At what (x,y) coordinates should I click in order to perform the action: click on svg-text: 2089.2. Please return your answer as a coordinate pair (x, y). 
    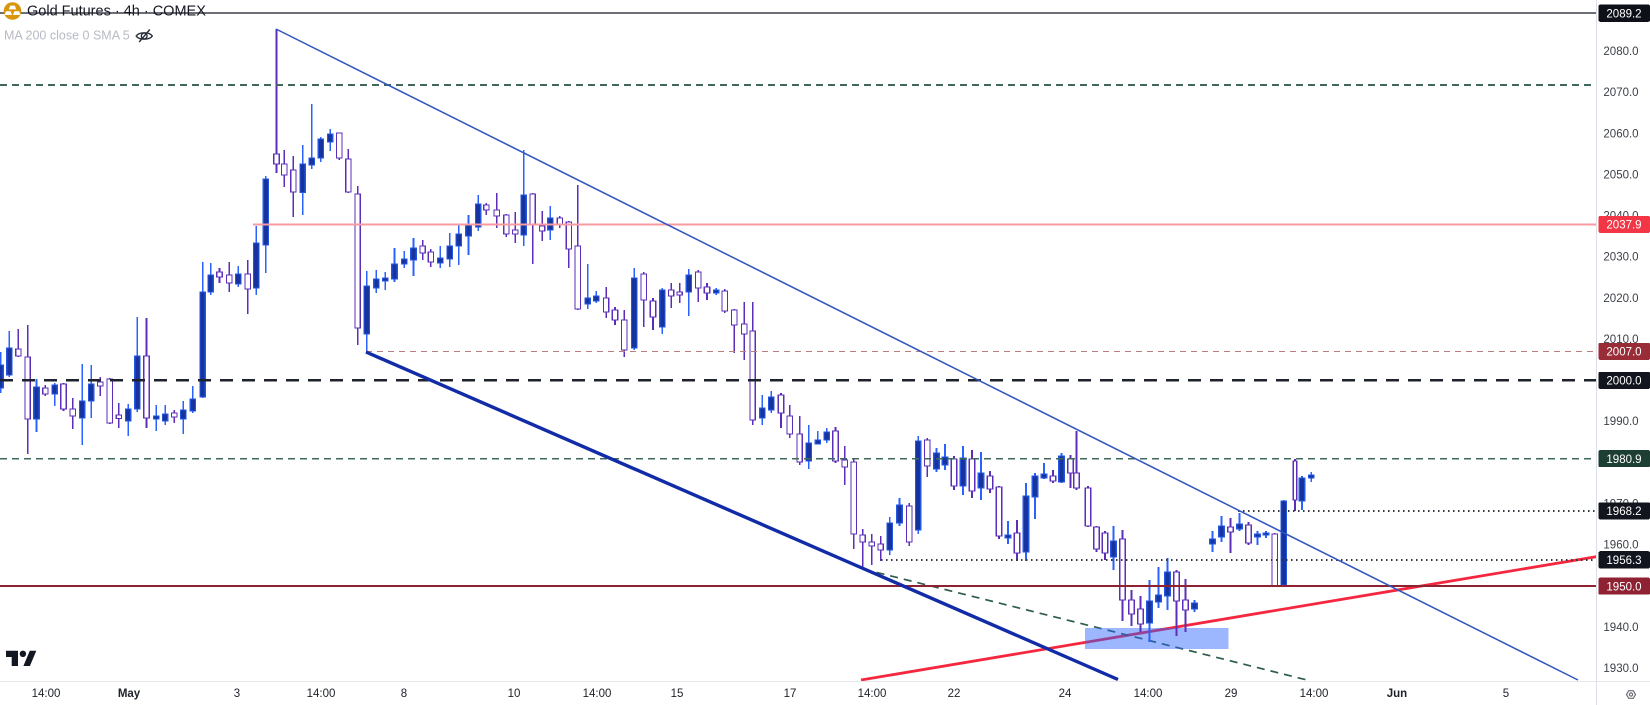
    Looking at the image, I should click on (1623, 14).